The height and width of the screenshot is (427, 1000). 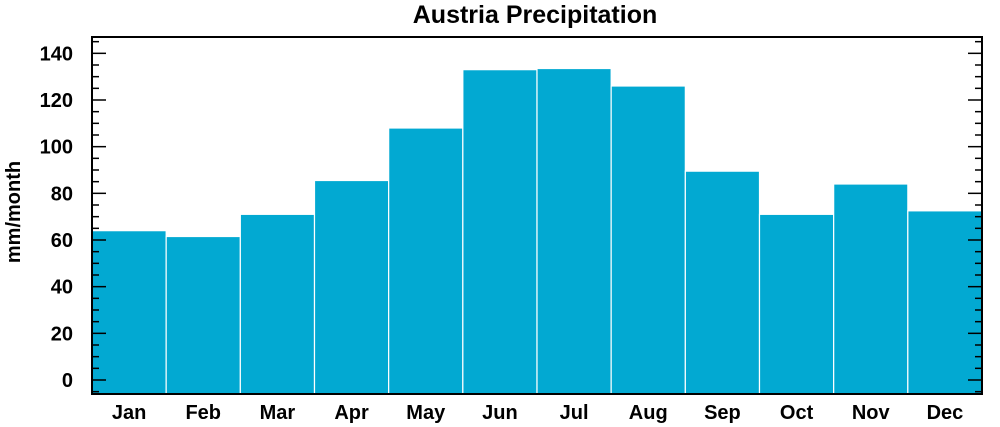 I want to click on x-tick-label: Sep, so click(x=722, y=413).